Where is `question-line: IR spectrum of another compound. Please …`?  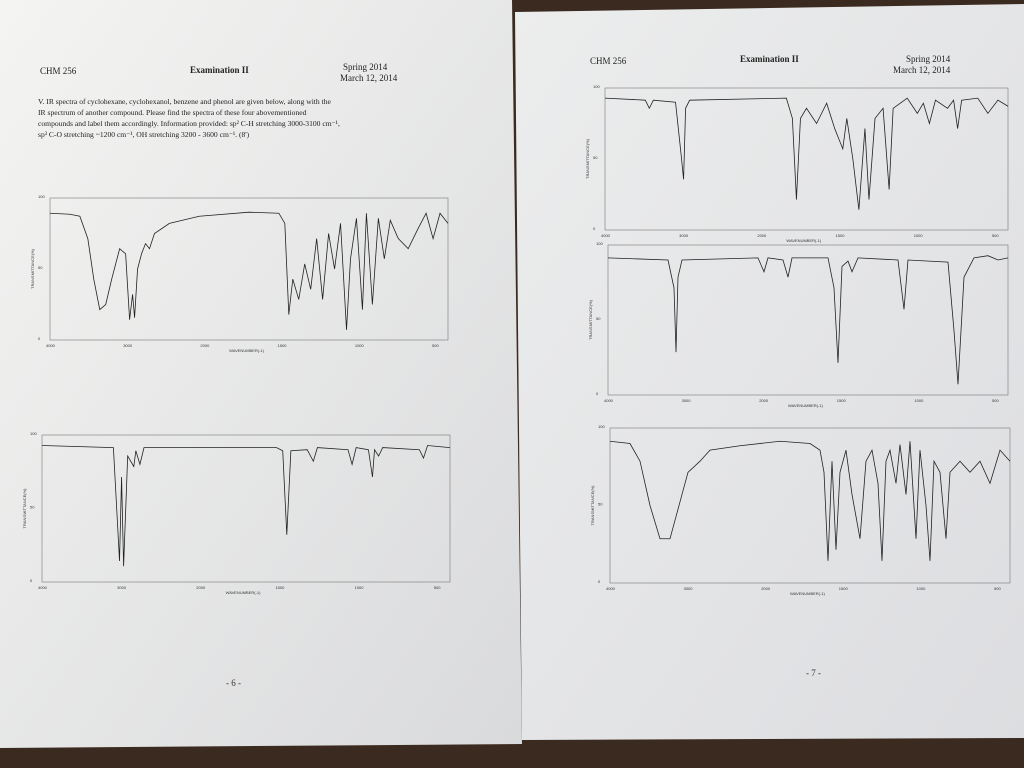 question-line: IR spectrum of another compound. Please … is located at coordinates (172, 112).